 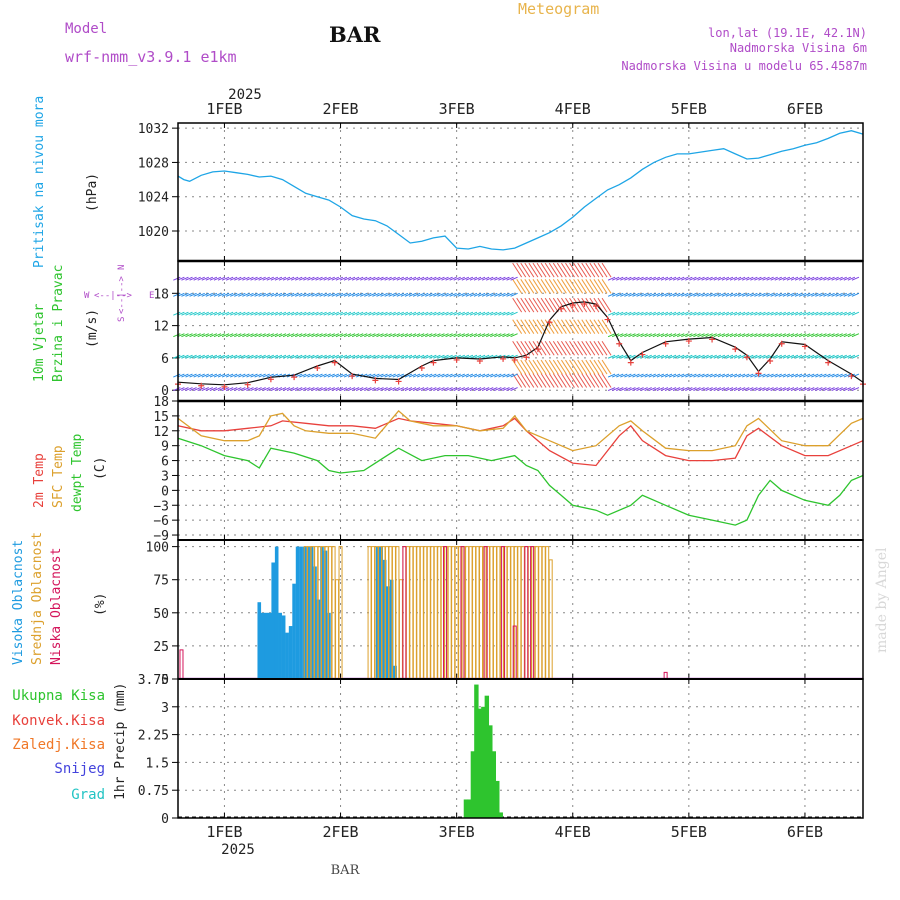 I want to click on y-tick-label: 3, so click(x=165, y=476).